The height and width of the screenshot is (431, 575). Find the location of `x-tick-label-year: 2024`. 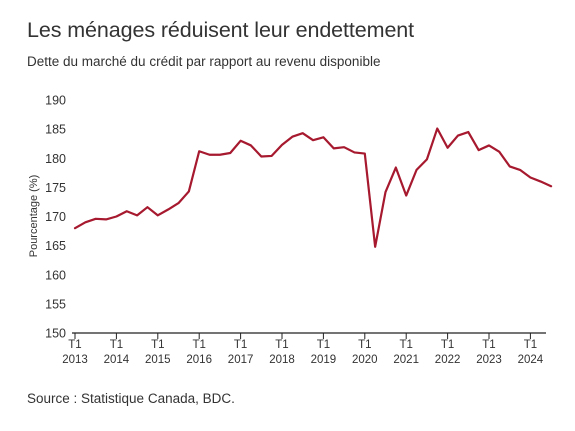

x-tick-label-year: 2024 is located at coordinates (531, 360).